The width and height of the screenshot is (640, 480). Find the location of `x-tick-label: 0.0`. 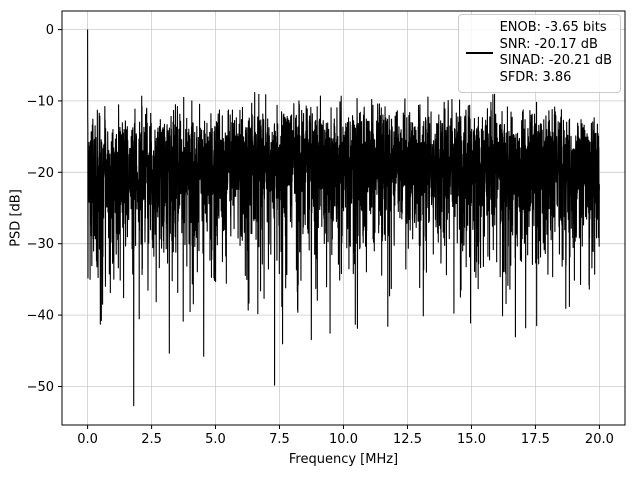

x-tick-label: 0.0 is located at coordinates (87, 439).